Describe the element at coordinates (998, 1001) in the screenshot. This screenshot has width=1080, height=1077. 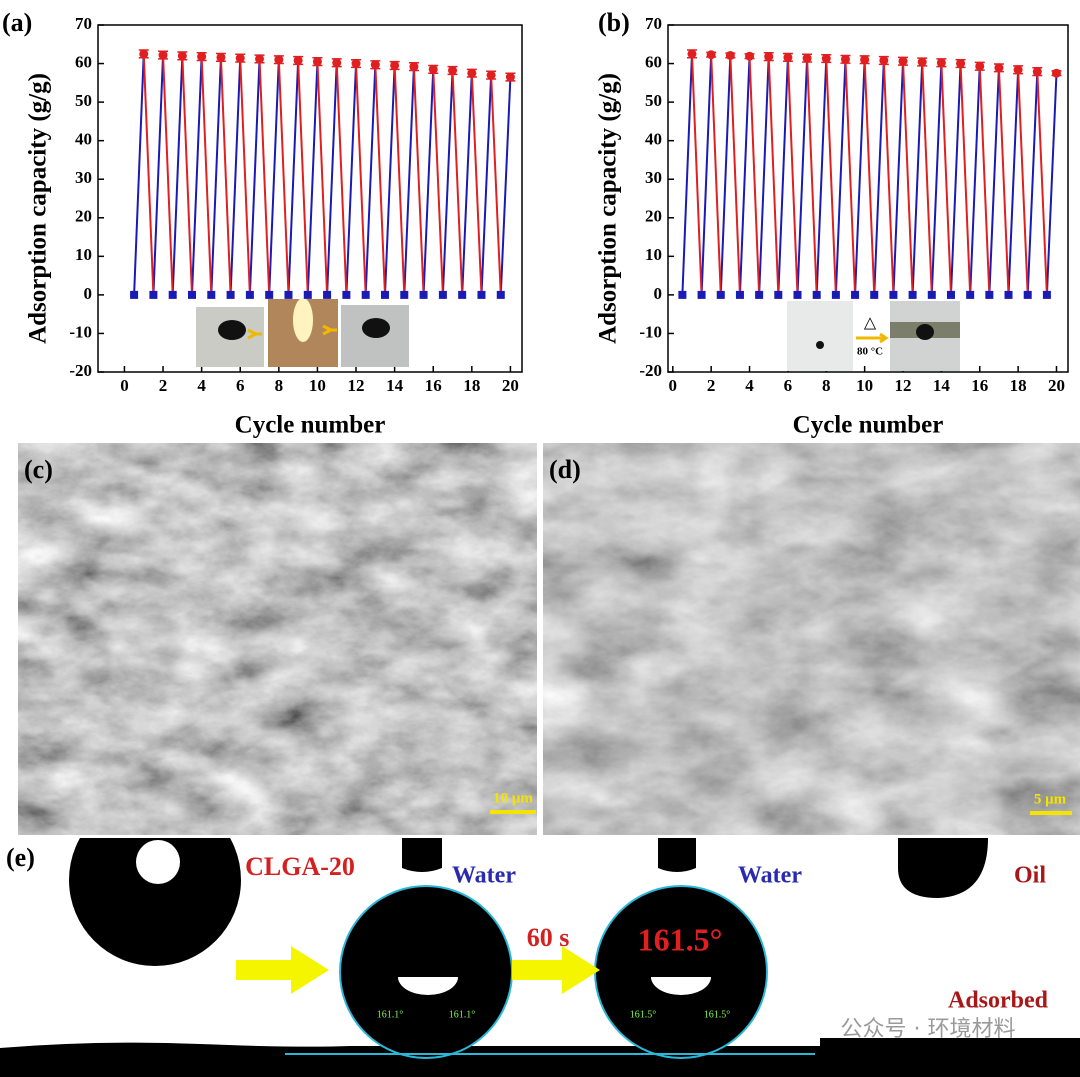
I see `adsorbed-label: Adsorbed` at that location.